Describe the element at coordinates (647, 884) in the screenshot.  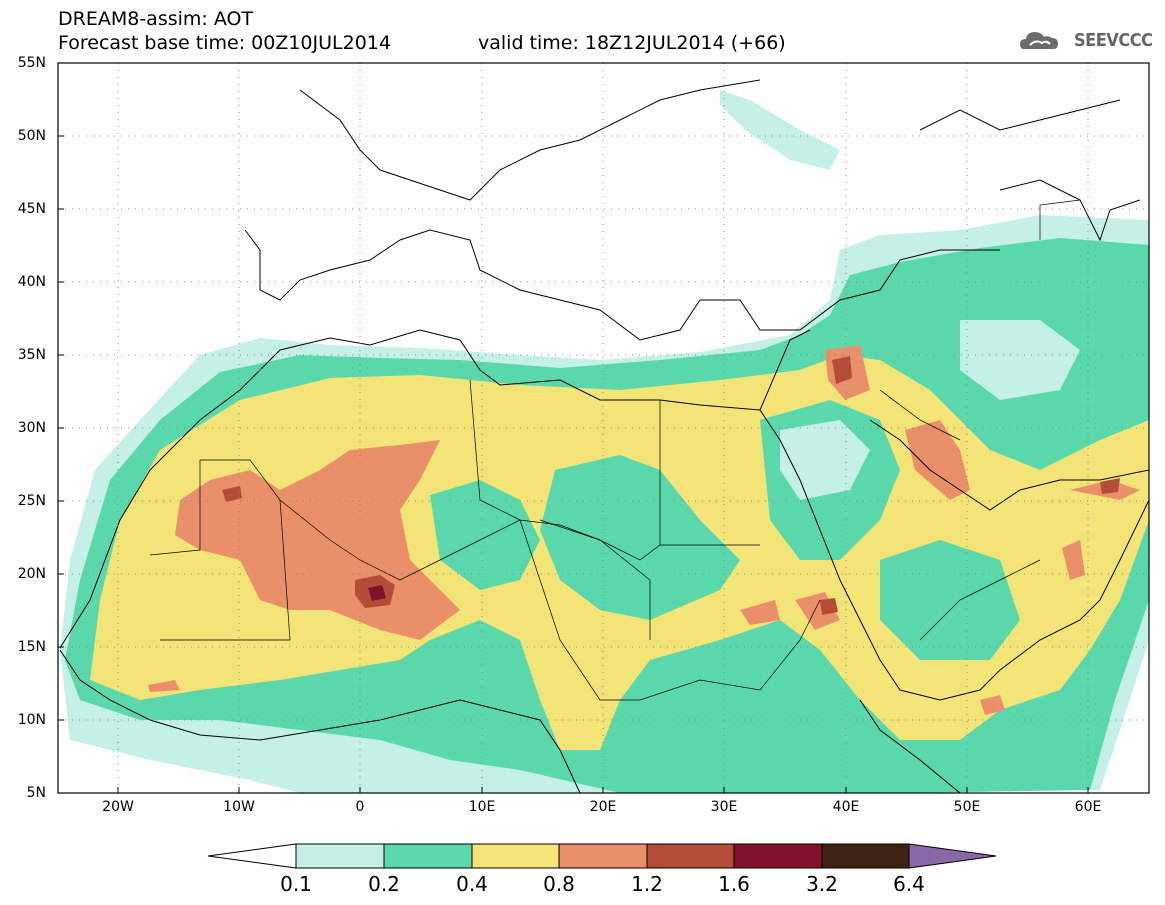
I see `colorbar-label: 1.2` at that location.